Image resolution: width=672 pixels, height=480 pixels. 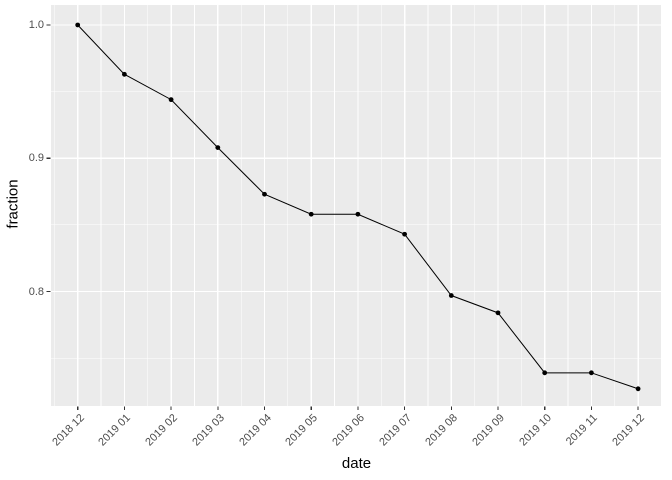 I want to click on y-tick-label: 0.9, so click(x=36, y=158).